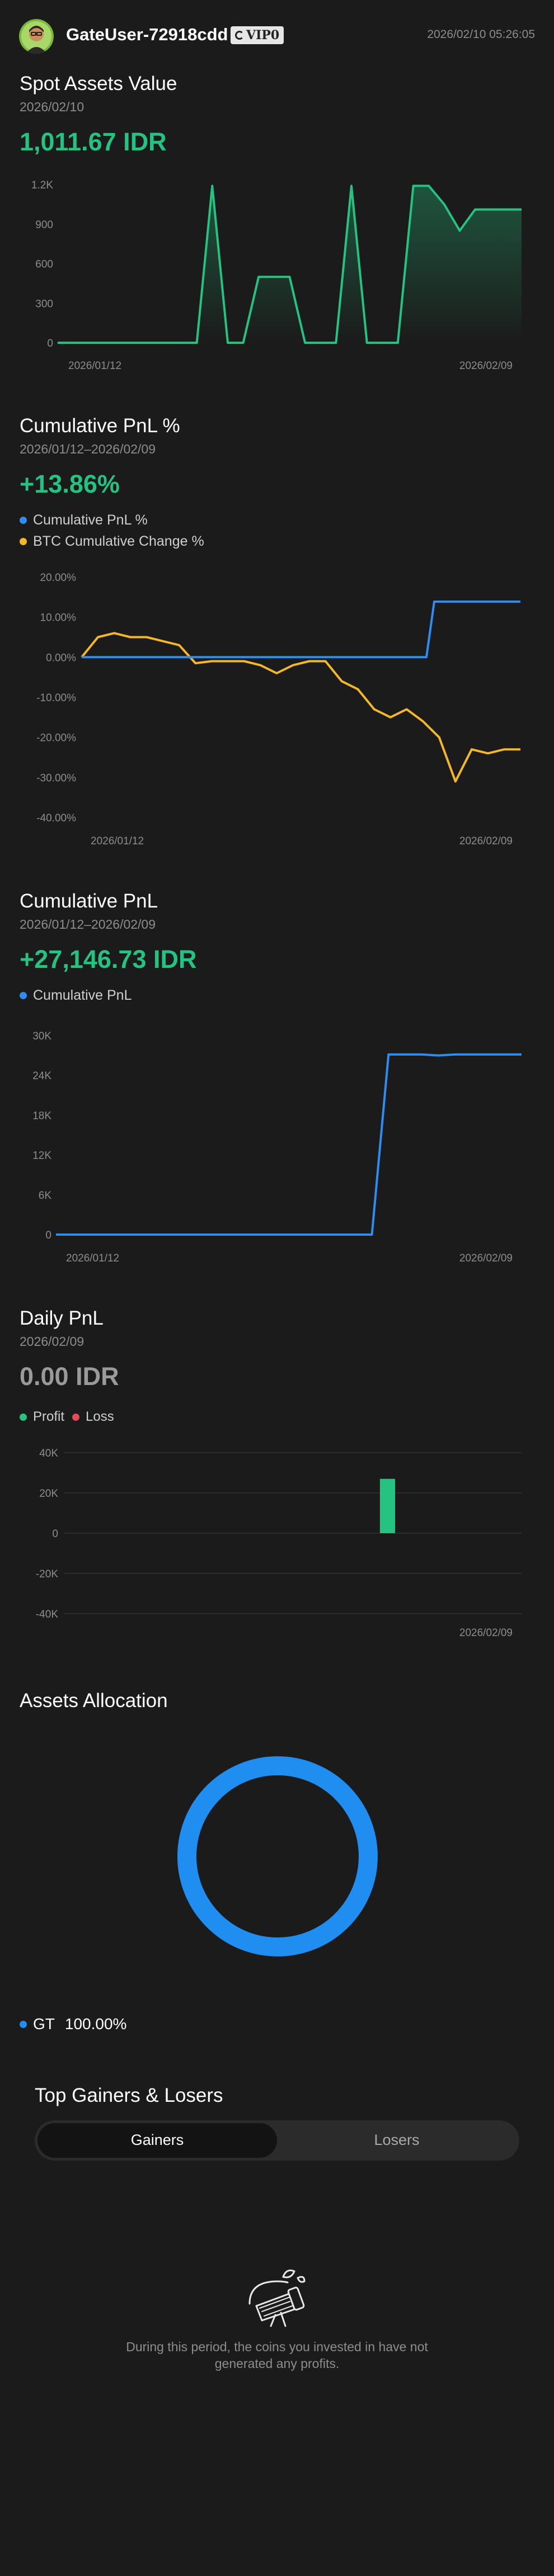 The image size is (554, 2576). Describe the element at coordinates (277, 2298) in the screenshot. I see `empty-state-telescope-icon` at that location.